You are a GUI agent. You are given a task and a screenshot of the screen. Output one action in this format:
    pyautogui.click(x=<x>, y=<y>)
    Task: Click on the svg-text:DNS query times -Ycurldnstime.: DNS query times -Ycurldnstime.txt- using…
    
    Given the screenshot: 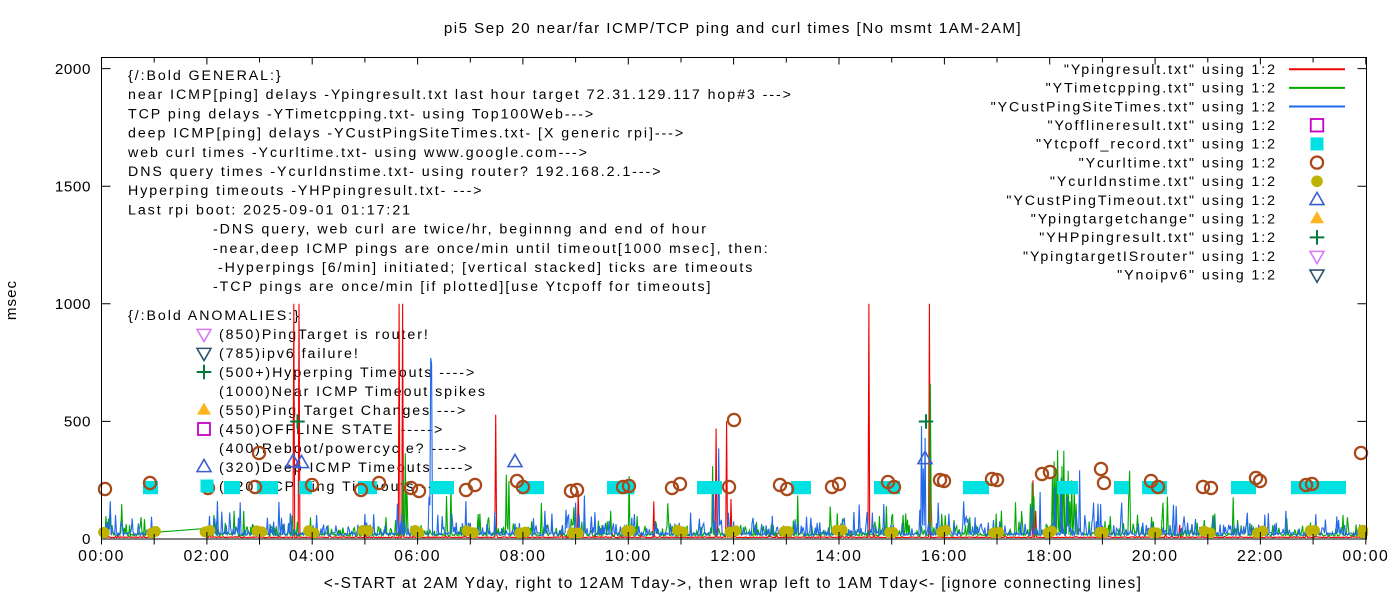 What is the action you would take?
    pyautogui.click(x=395, y=172)
    